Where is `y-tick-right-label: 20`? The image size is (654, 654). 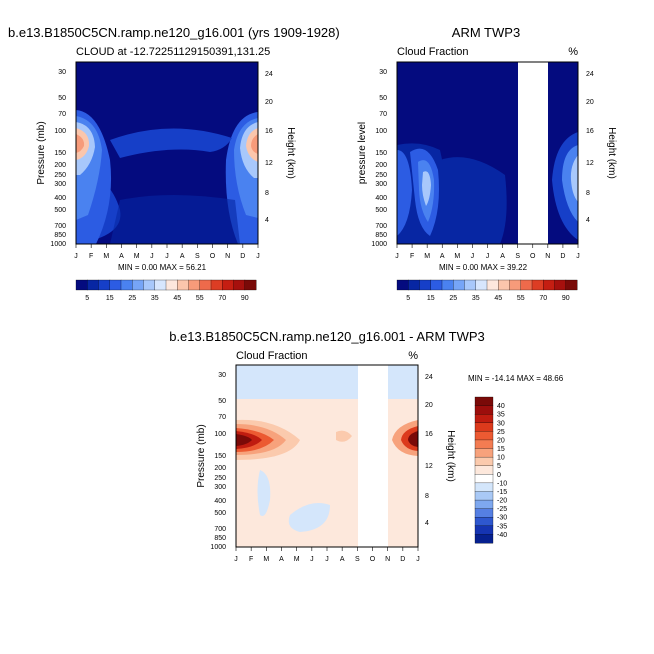 y-tick-right-label: 20 is located at coordinates (269, 102).